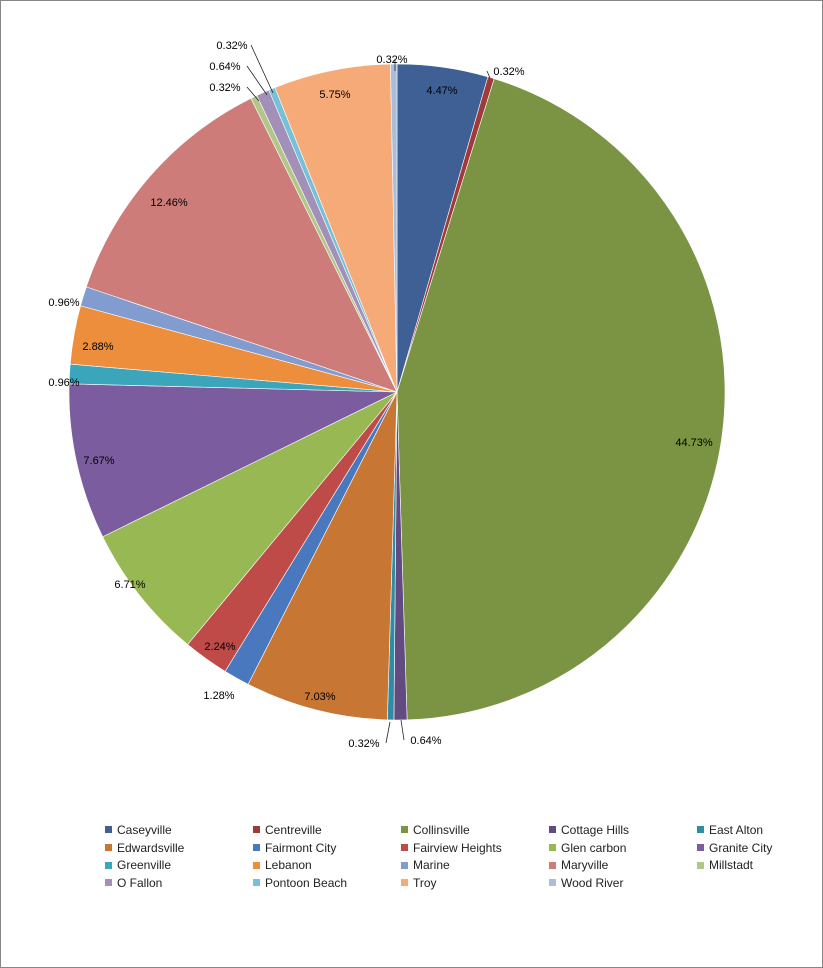  I want to click on data-label: 12.46%, so click(169, 203).